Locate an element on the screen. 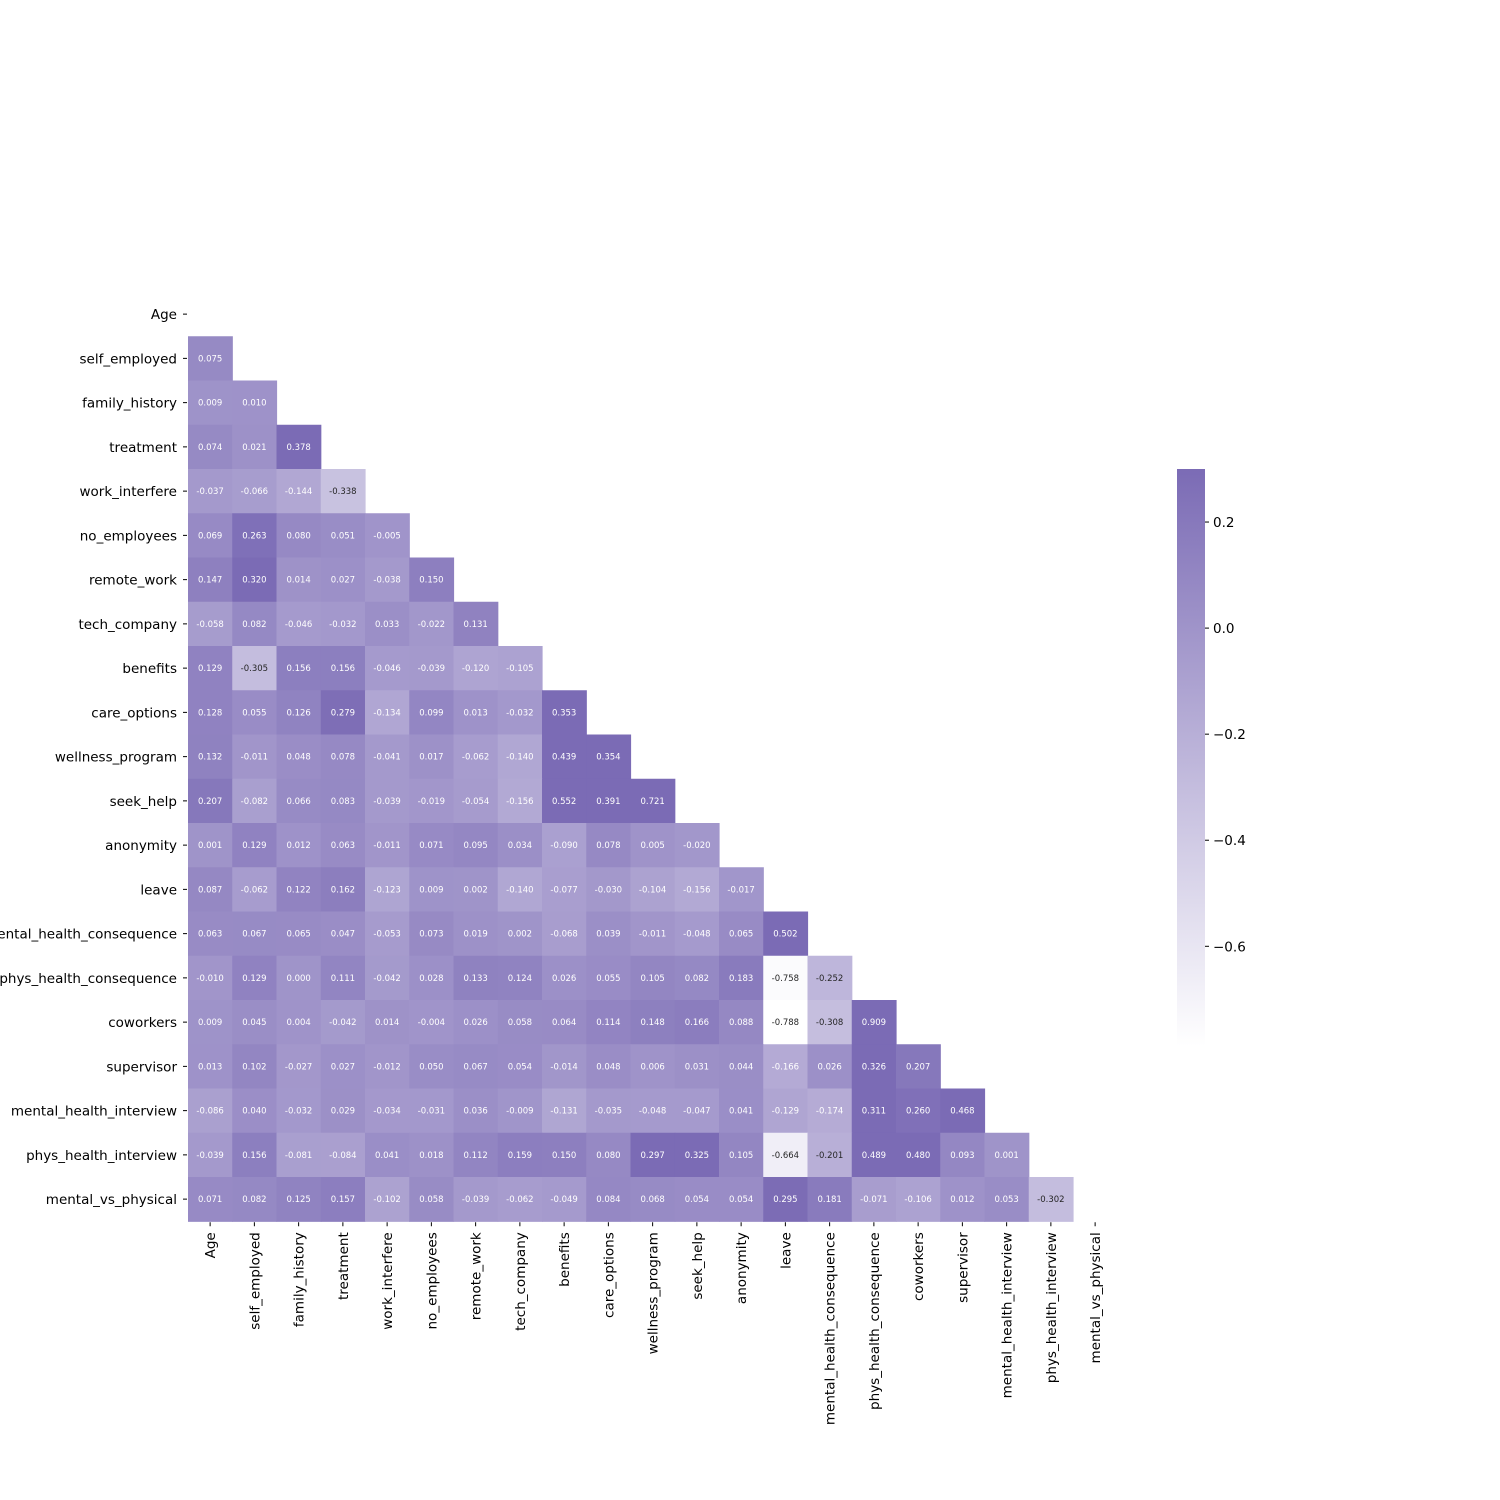 This screenshot has height=1500, width=1500. cell-value-label: 0.034 is located at coordinates (520, 846).